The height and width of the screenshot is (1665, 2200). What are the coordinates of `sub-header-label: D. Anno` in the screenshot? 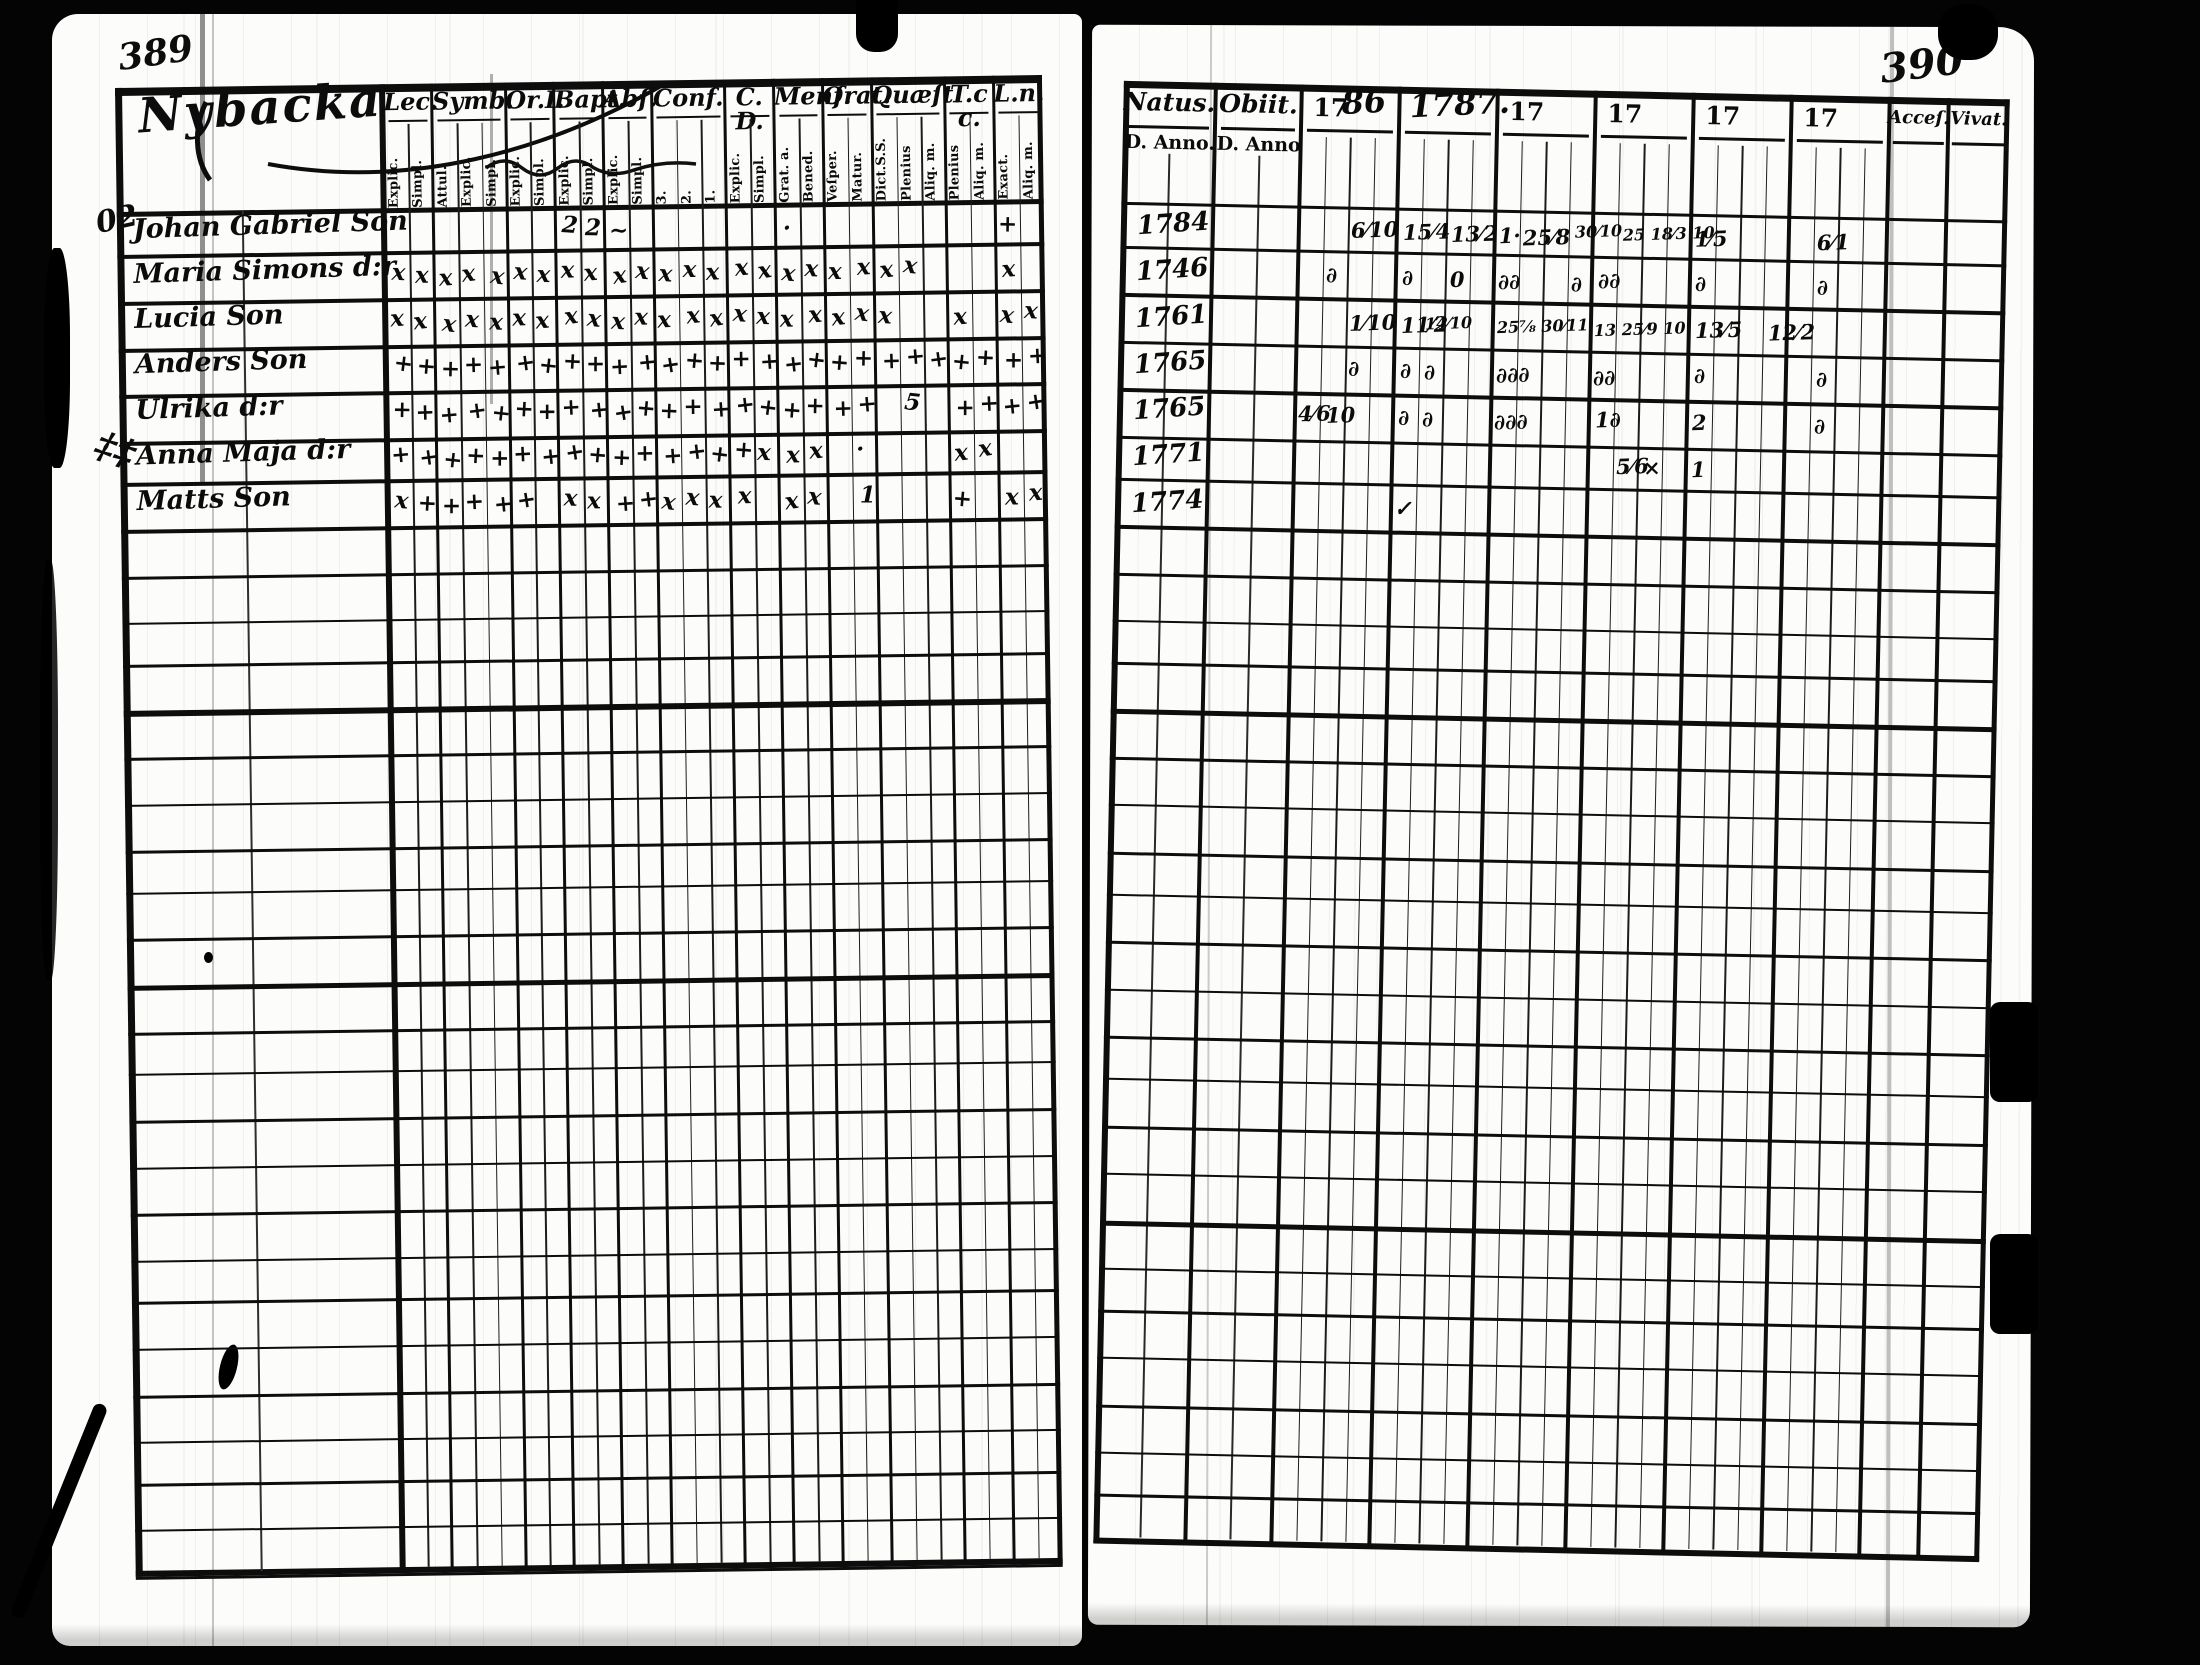 It's located at (1258, 144).